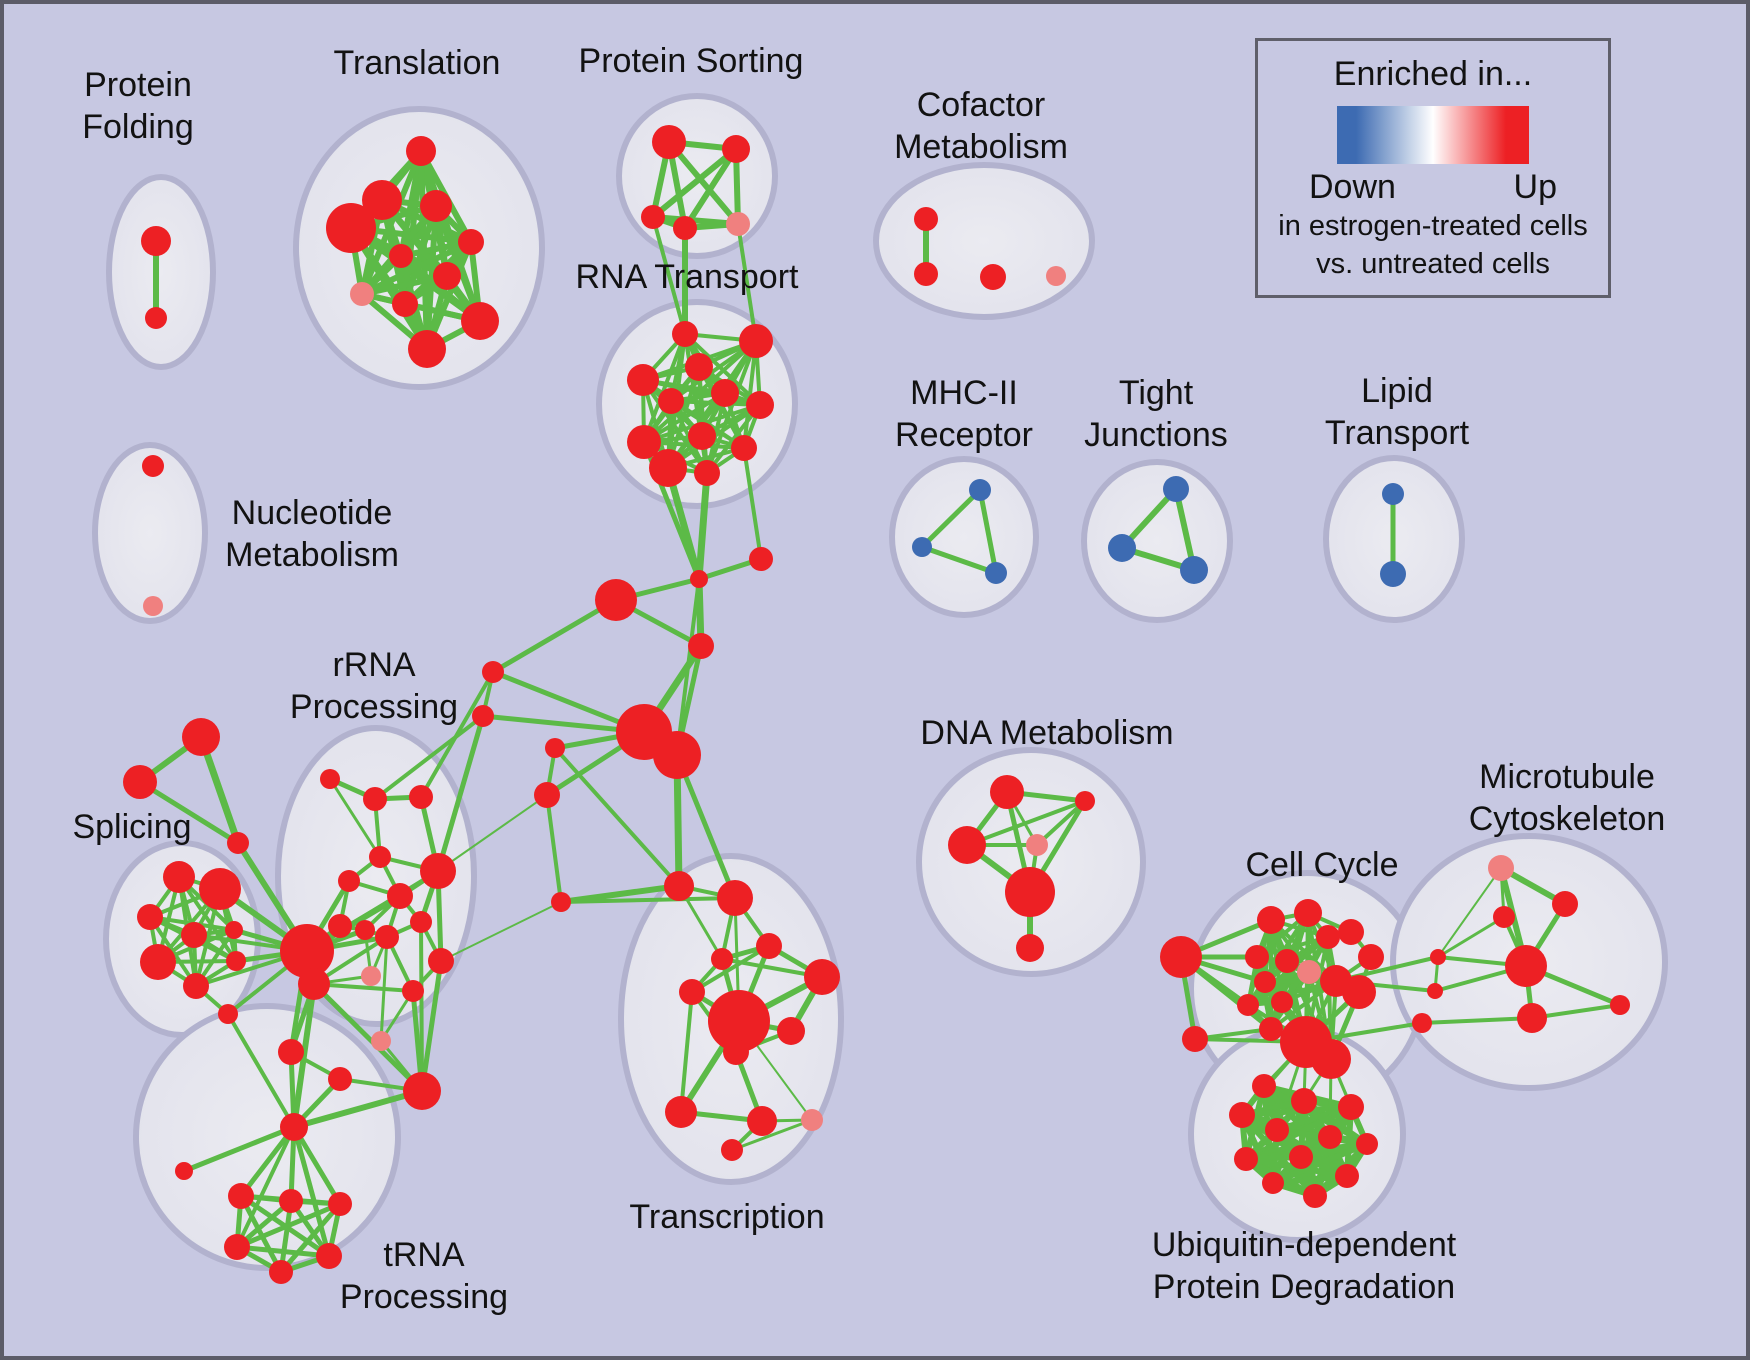  What do you see at coordinates (421, 151) in the screenshot?
I see `node-T1` at bounding box center [421, 151].